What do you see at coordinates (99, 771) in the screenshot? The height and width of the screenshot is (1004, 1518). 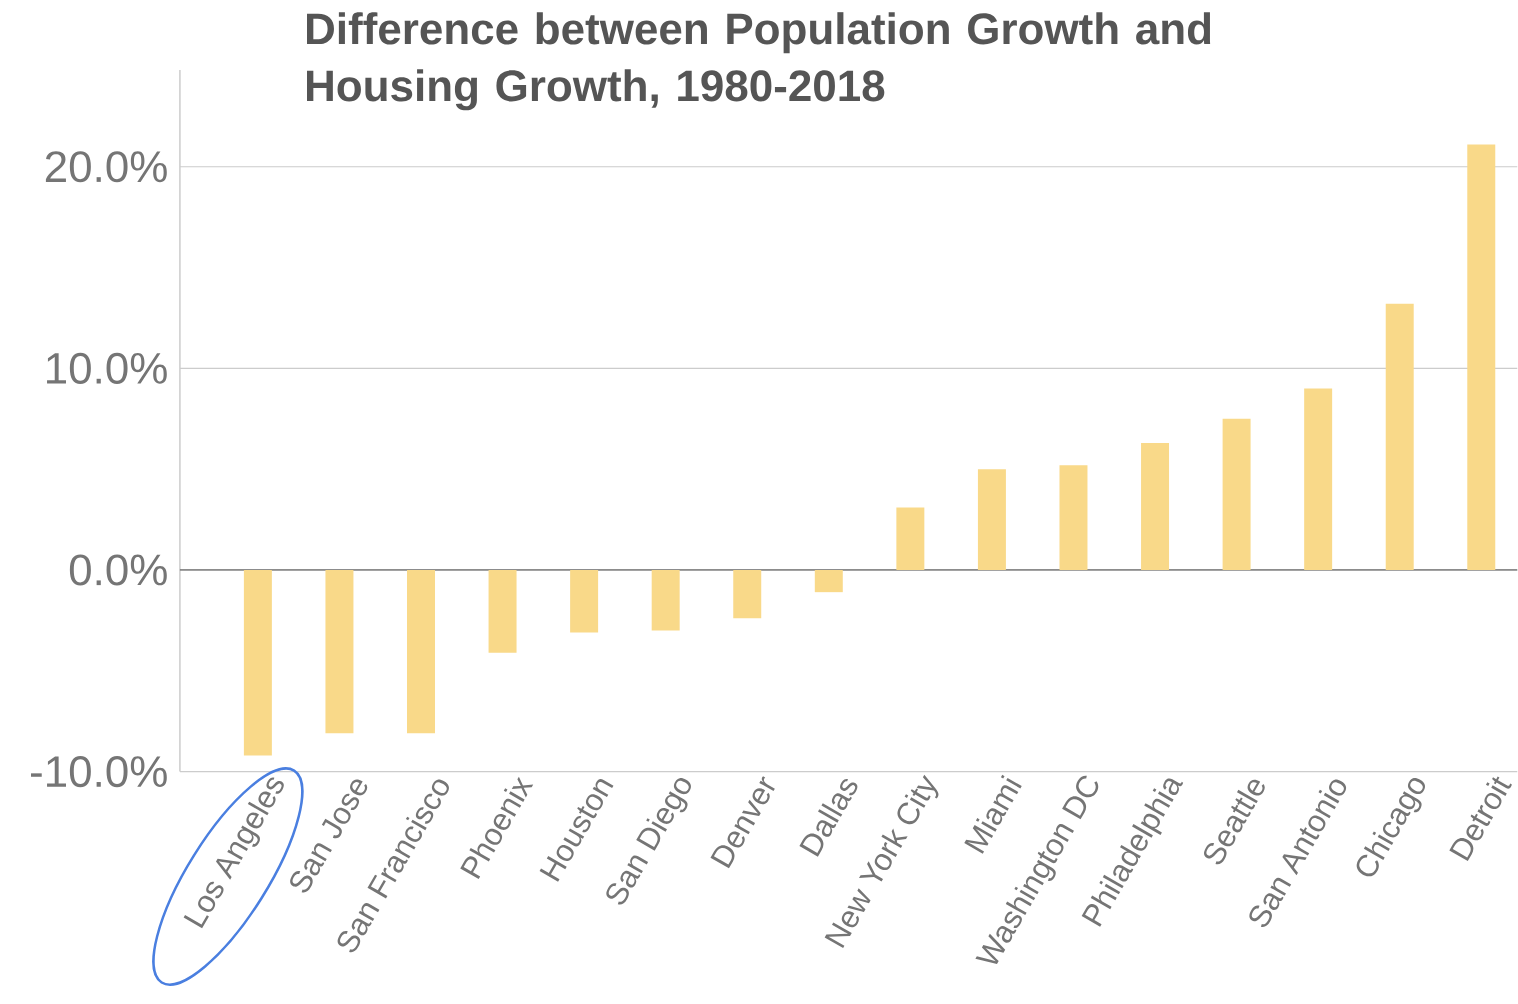 I see `y-tick-label: -10.0%` at bounding box center [99, 771].